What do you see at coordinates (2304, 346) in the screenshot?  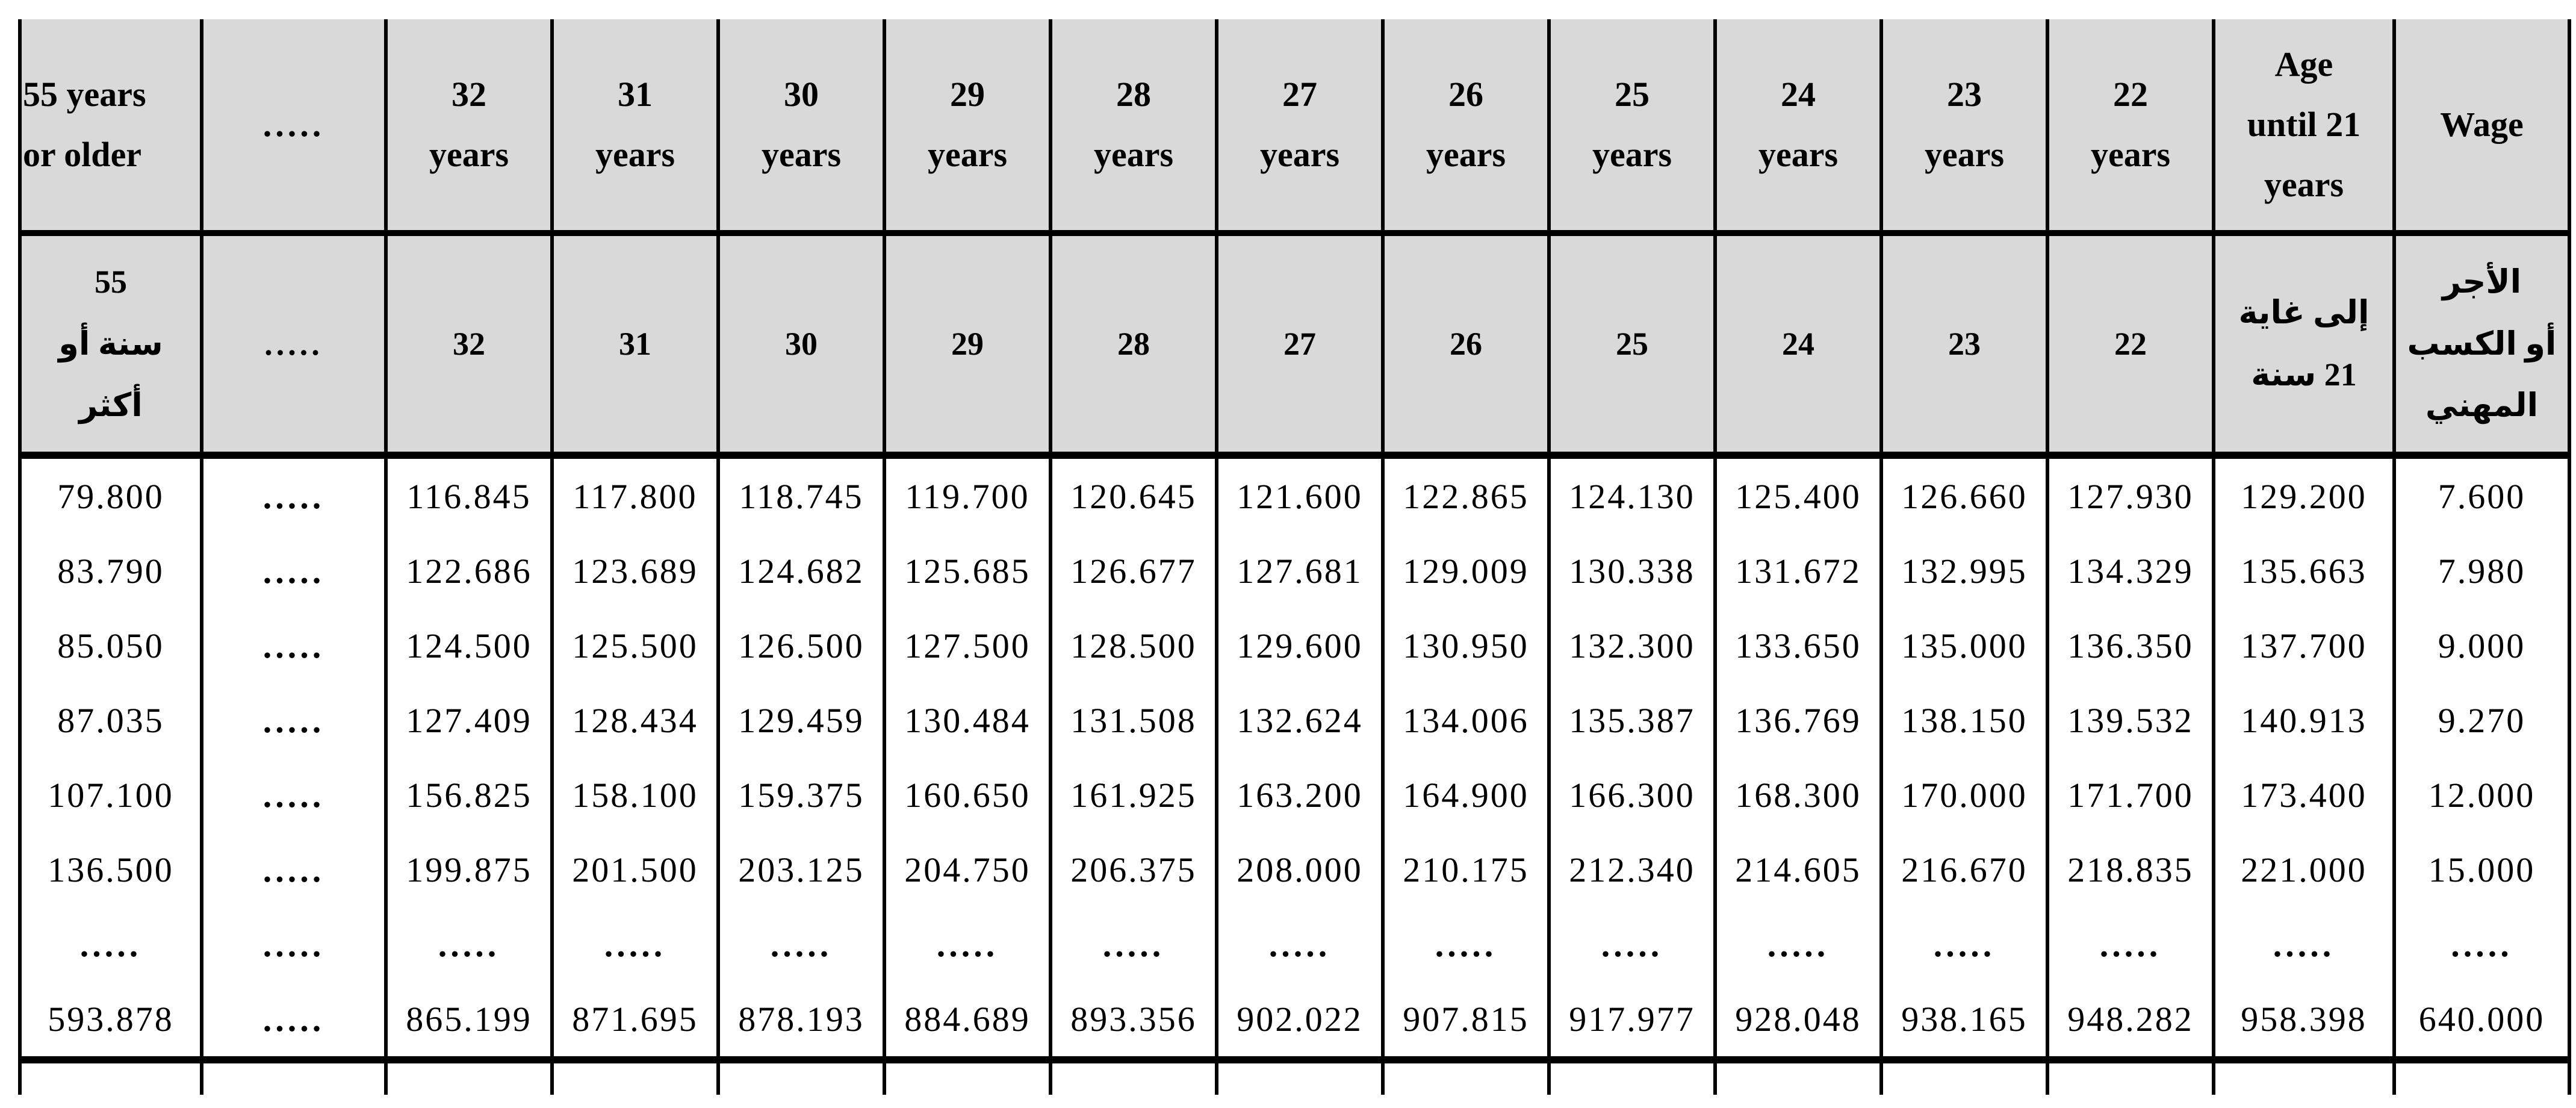 I see `header-ar-age-until-21: إلى غاية 21 سنة` at bounding box center [2304, 346].